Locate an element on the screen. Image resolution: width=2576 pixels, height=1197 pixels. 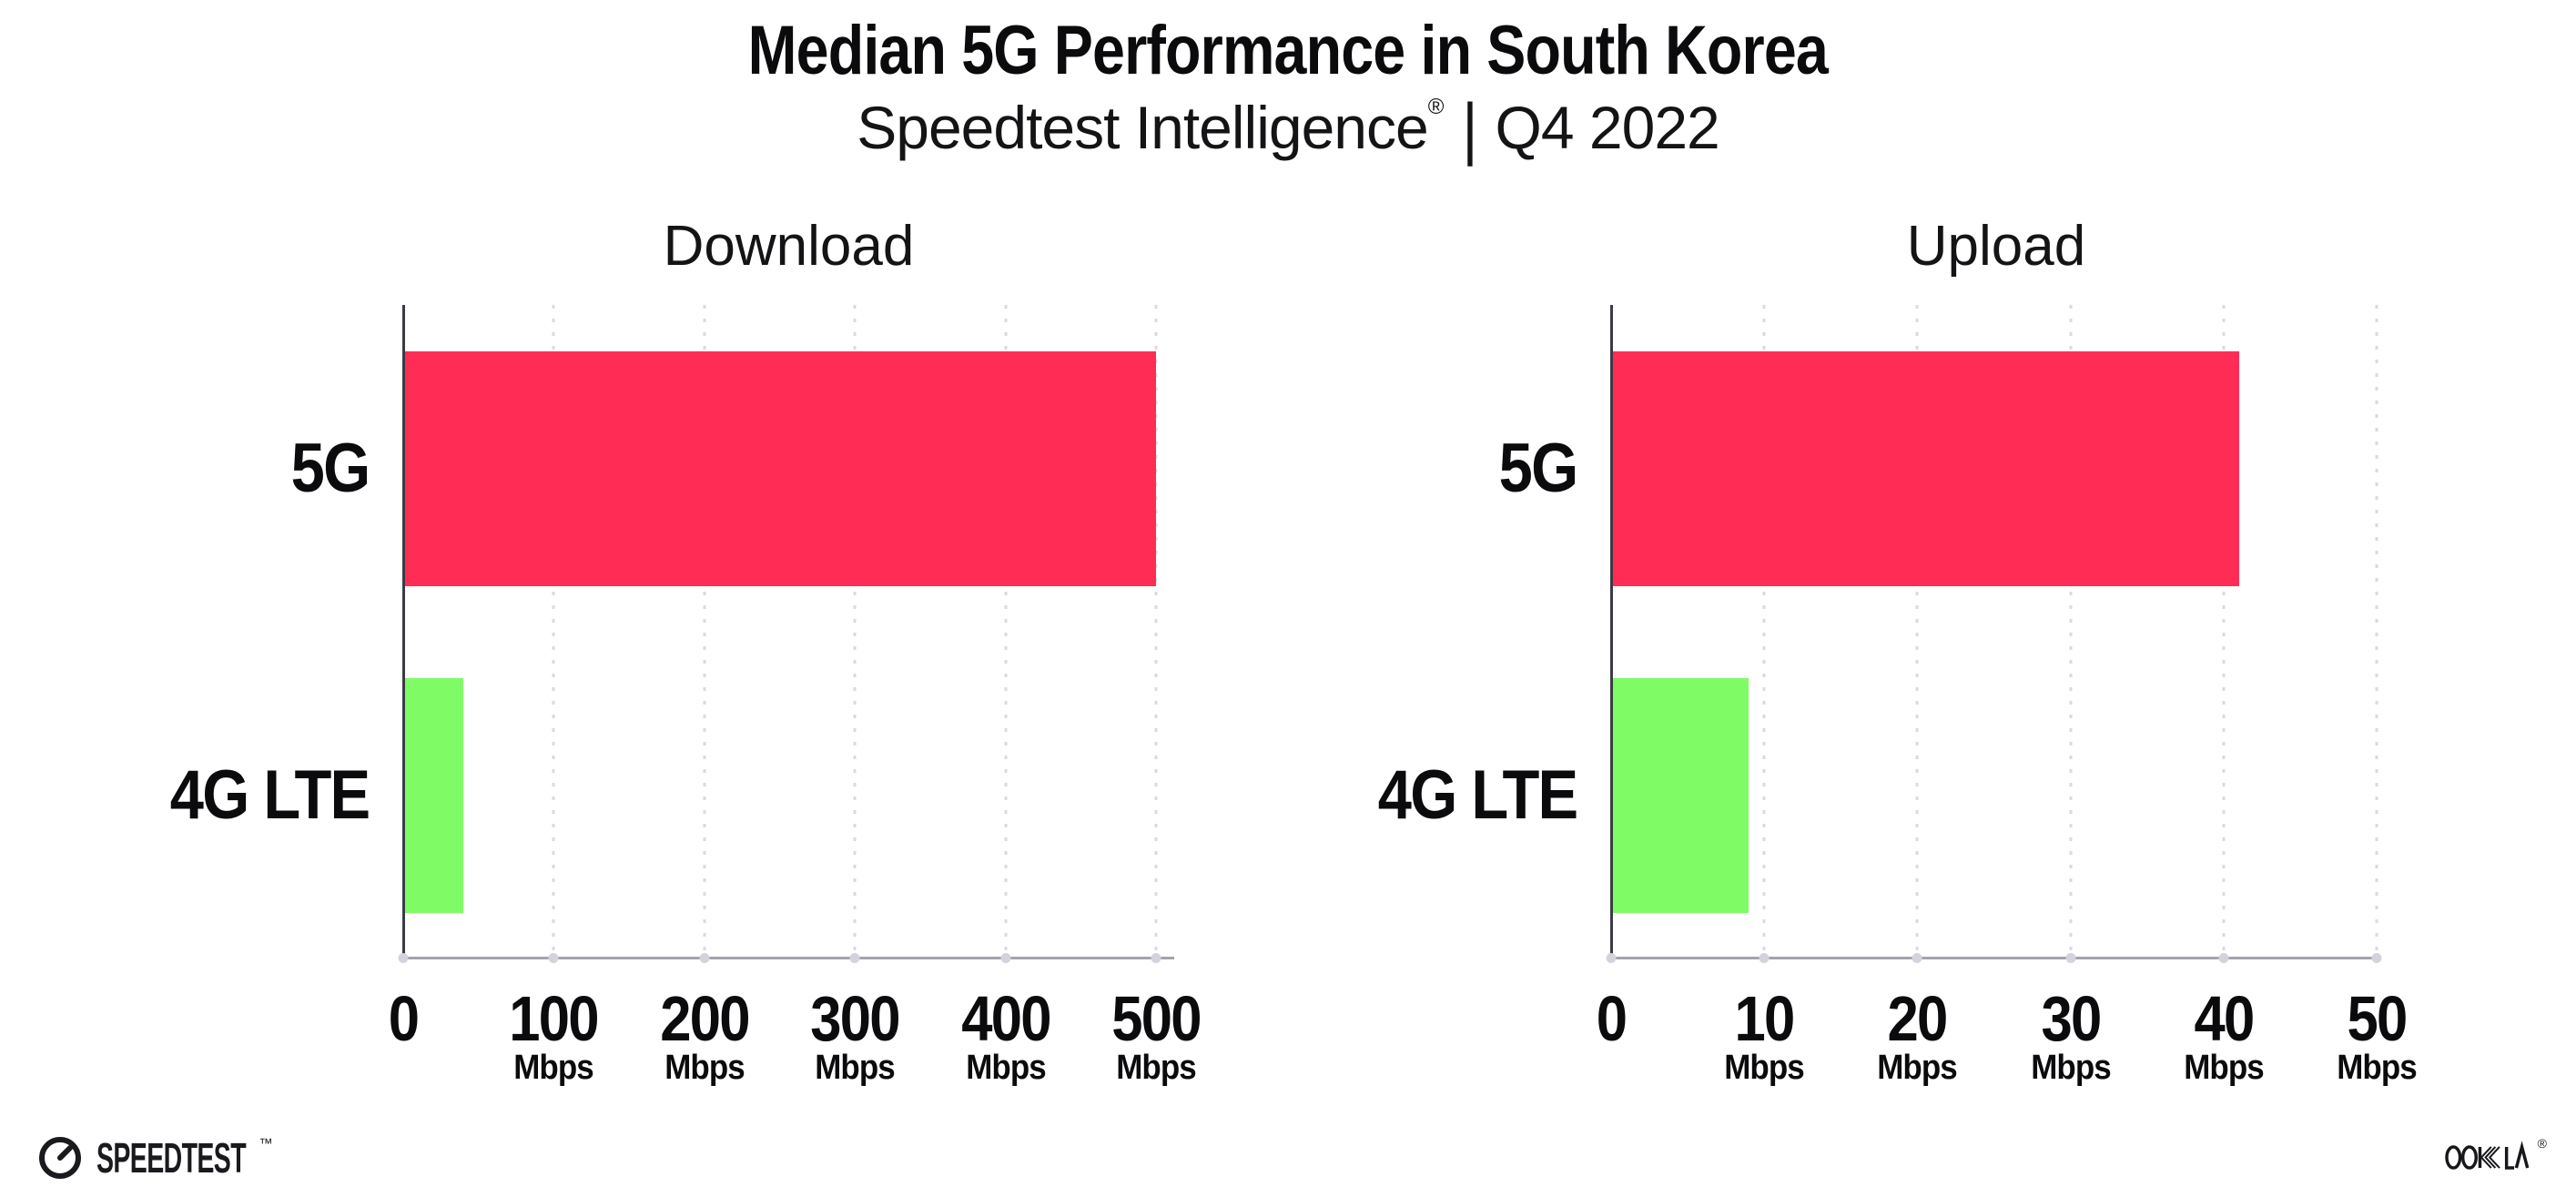
figure-title: Median 5G Performance in South Korea is located at coordinates (1288, 51).